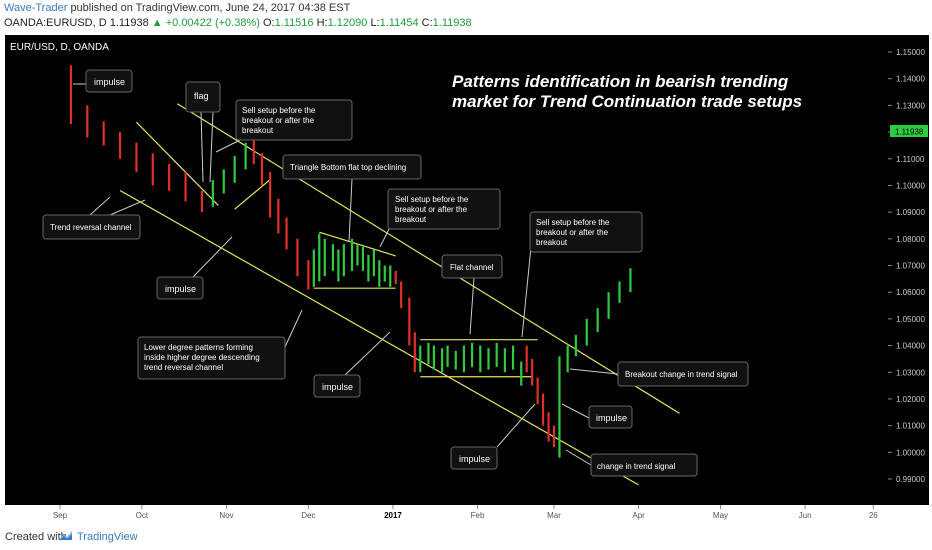 This screenshot has width=932, height=550. What do you see at coordinates (910, 212) in the screenshot?
I see `y-tick-label: 1.09000` at bounding box center [910, 212].